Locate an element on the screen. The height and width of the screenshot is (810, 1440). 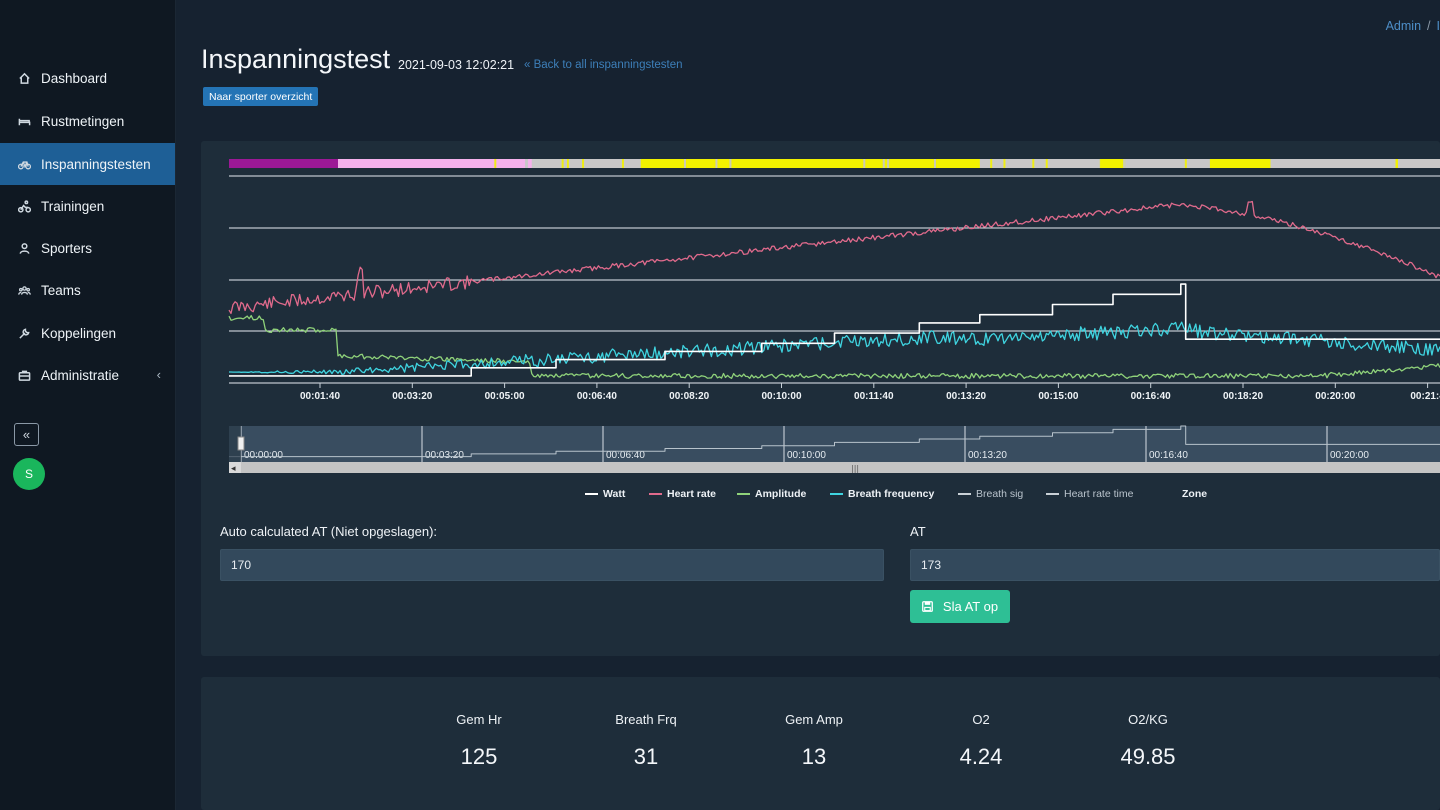
sidebar-item-inspanningstesten: Inspanningstesten is located at coordinates (87, 164).